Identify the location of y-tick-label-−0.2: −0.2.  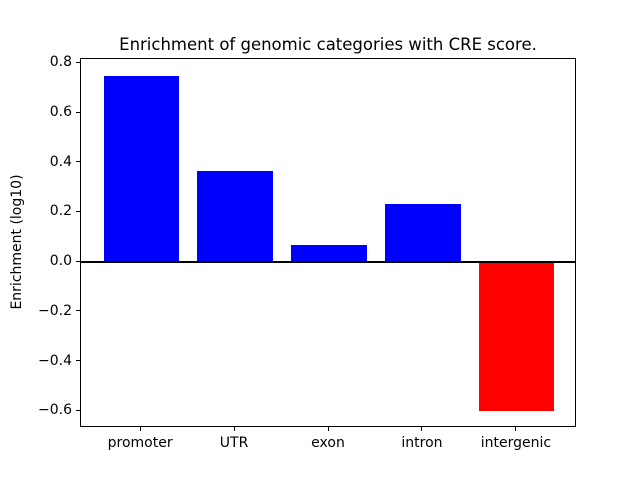
(55, 310).